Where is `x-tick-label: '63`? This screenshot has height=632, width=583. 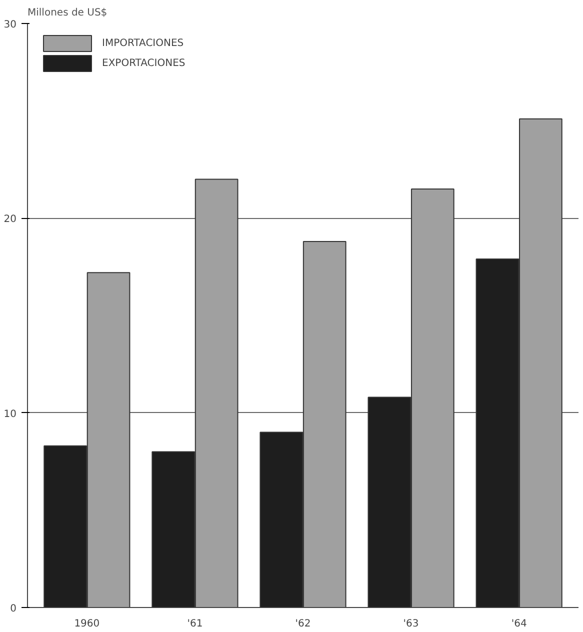 x-tick-label: '63 is located at coordinates (411, 624).